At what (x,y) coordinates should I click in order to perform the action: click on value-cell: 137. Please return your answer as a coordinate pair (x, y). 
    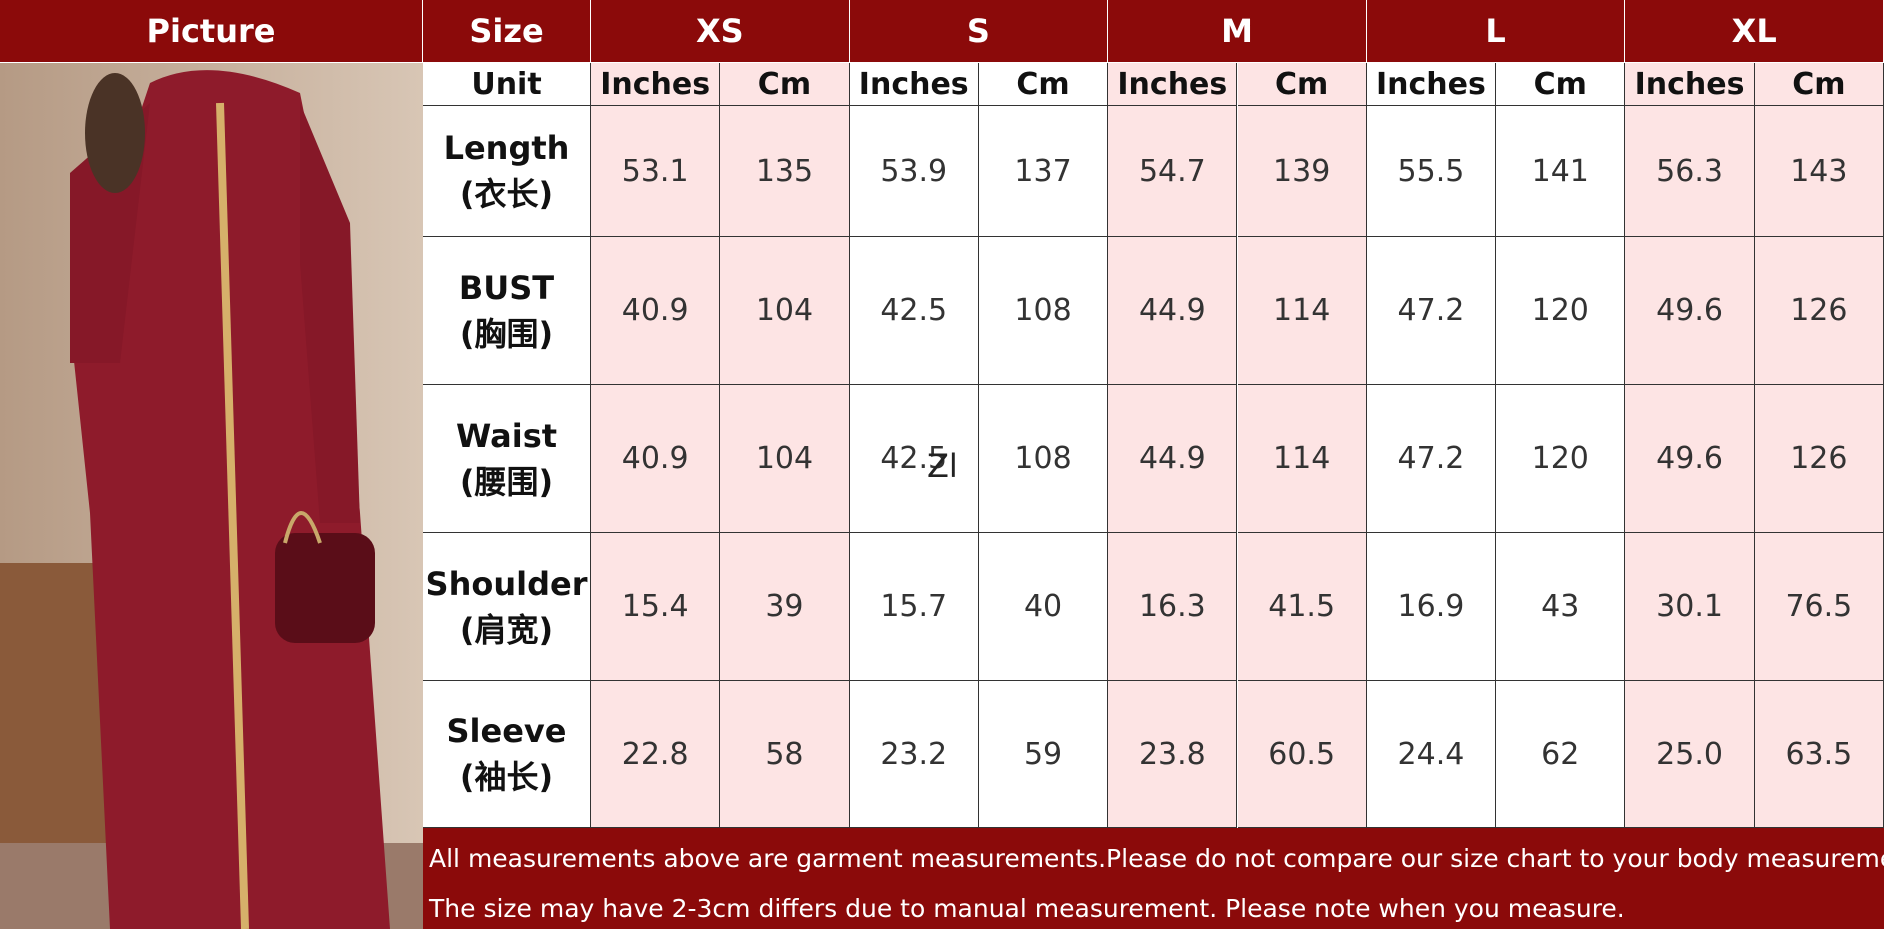
    Looking at the image, I should click on (1043, 171).